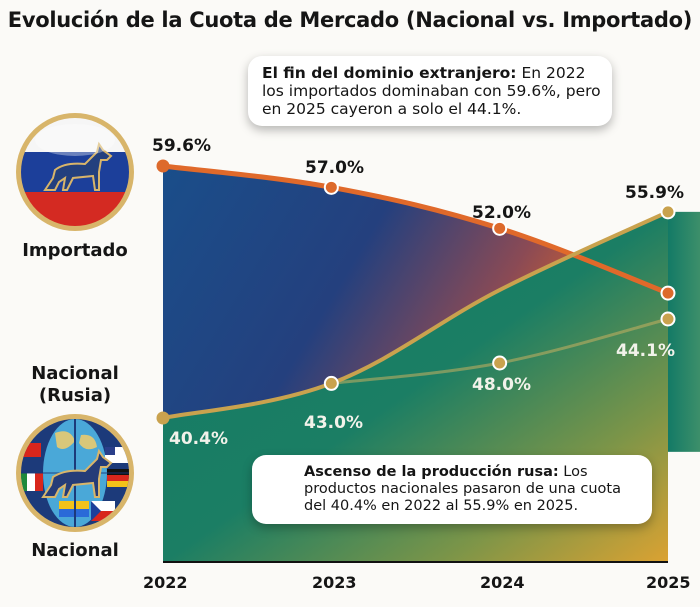  What do you see at coordinates (500, 228) in the screenshot?
I see `imported-point-2024` at bounding box center [500, 228].